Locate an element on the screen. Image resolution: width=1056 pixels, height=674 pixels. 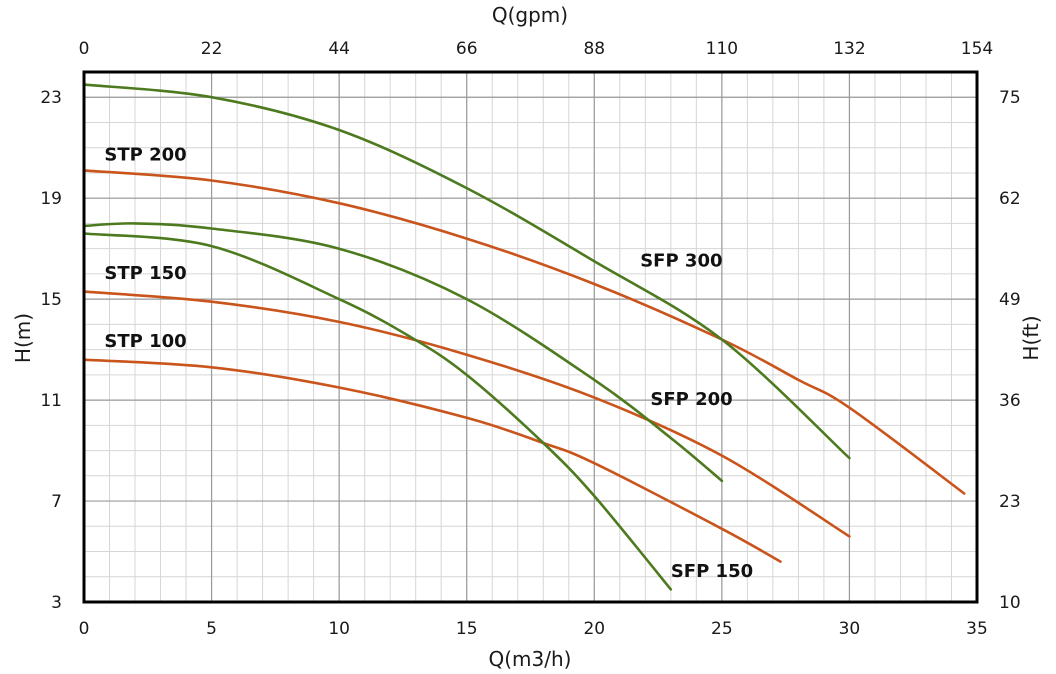
x2-tick-label: 66 is located at coordinates (467, 49).